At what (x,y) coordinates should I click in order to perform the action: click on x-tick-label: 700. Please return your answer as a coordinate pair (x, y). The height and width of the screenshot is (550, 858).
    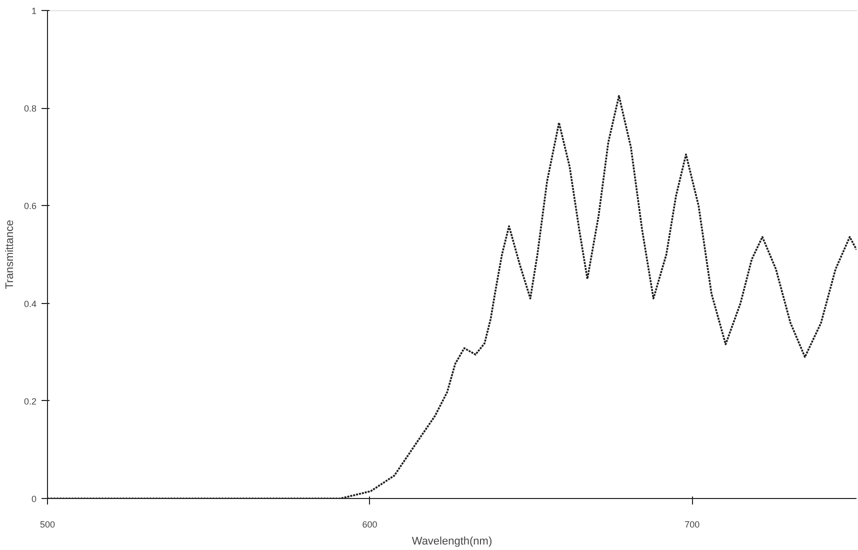
    Looking at the image, I should click on (692, 525).